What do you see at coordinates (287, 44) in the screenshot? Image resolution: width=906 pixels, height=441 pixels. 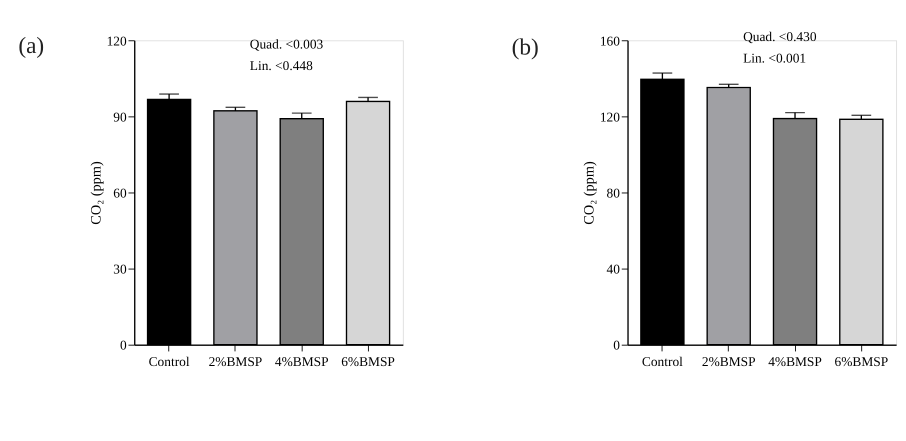 I see `annotation: Quad. <0.003` at bounding box center [287, 44].